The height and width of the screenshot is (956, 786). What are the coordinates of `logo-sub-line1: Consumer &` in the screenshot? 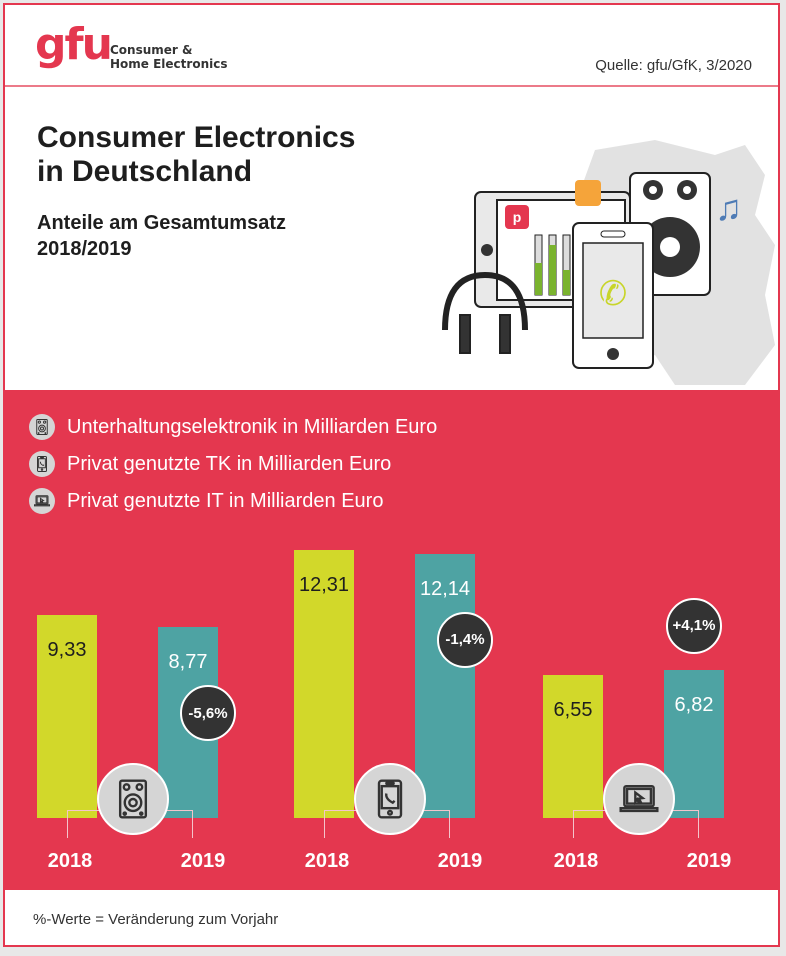 It's located at (151, 50).